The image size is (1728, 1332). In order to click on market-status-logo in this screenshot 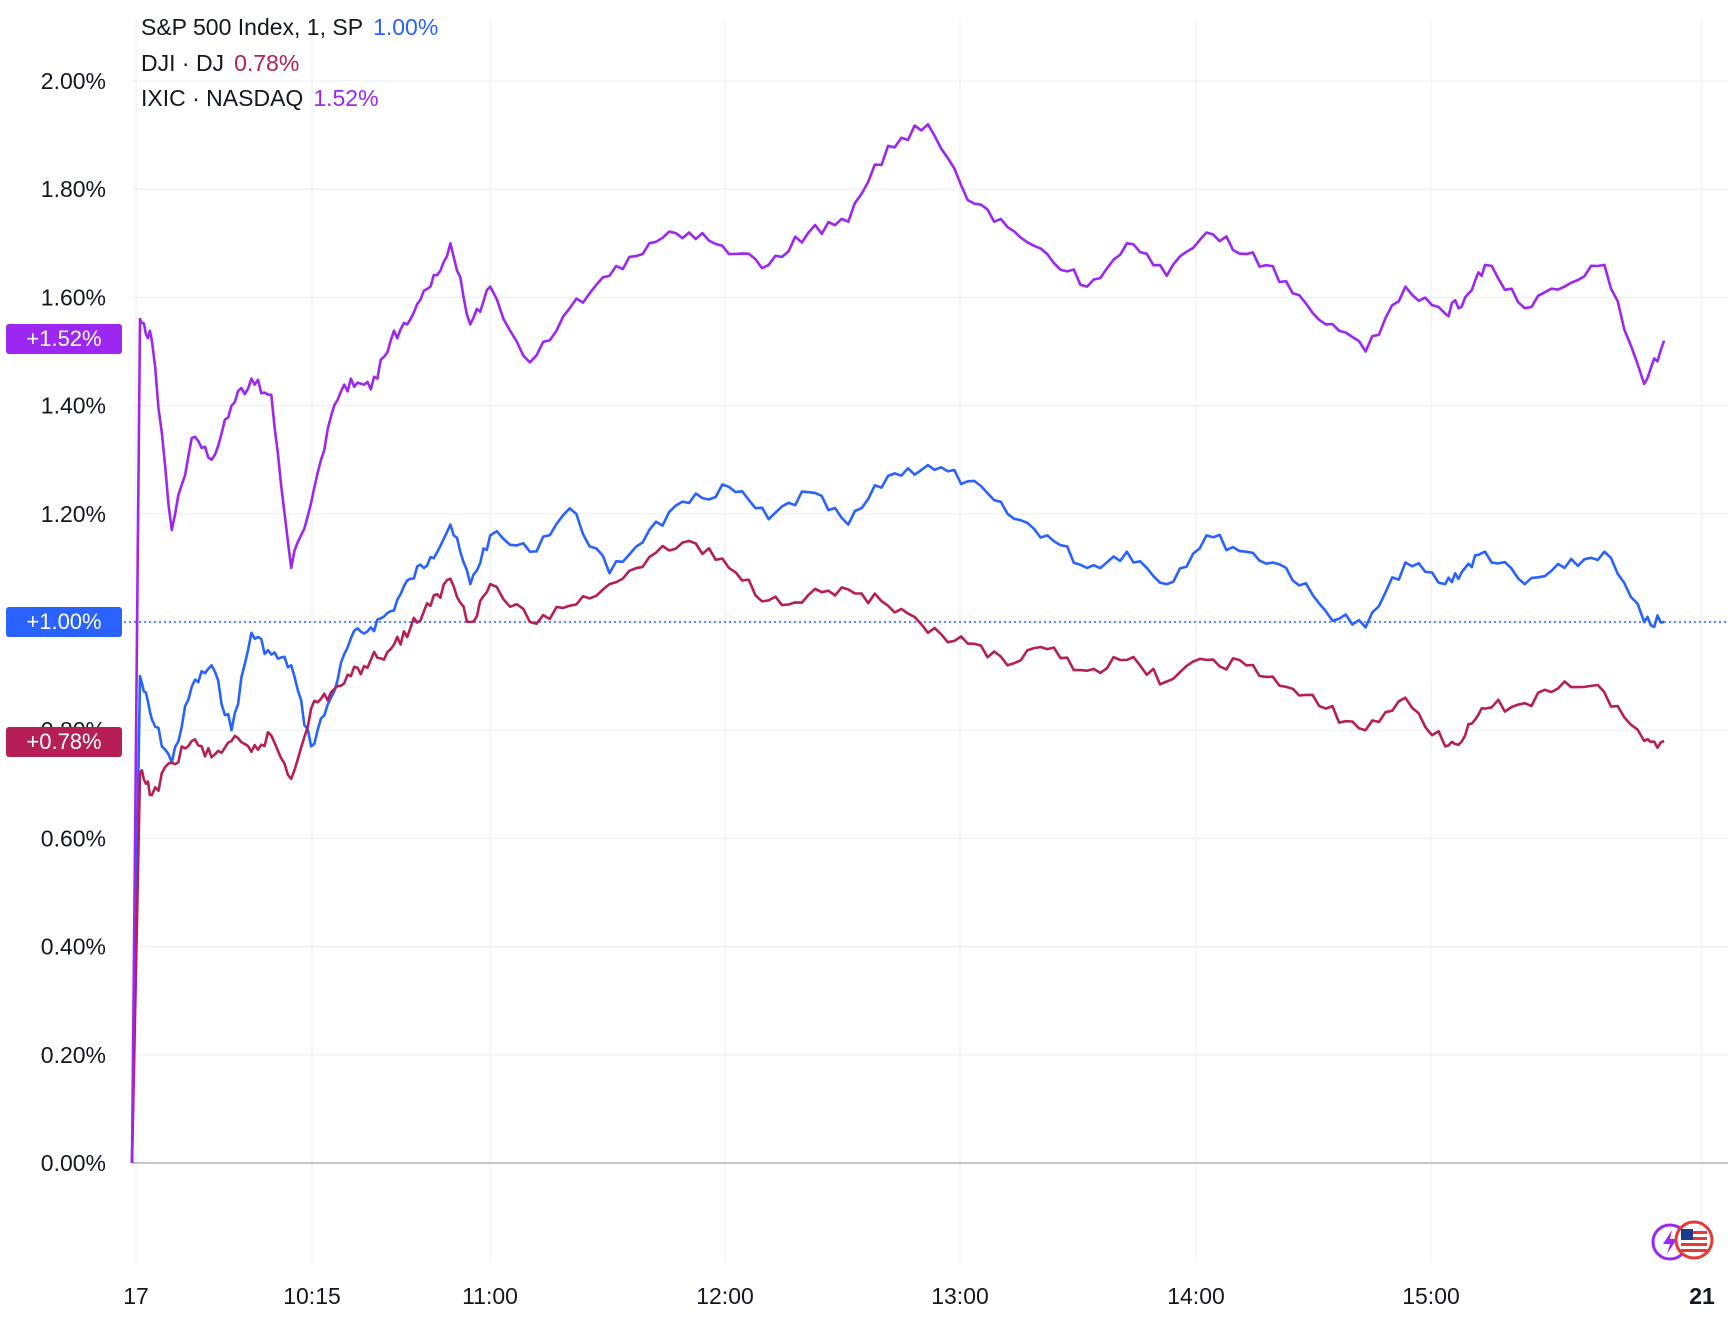, I will do `click(1685, 1242)`.